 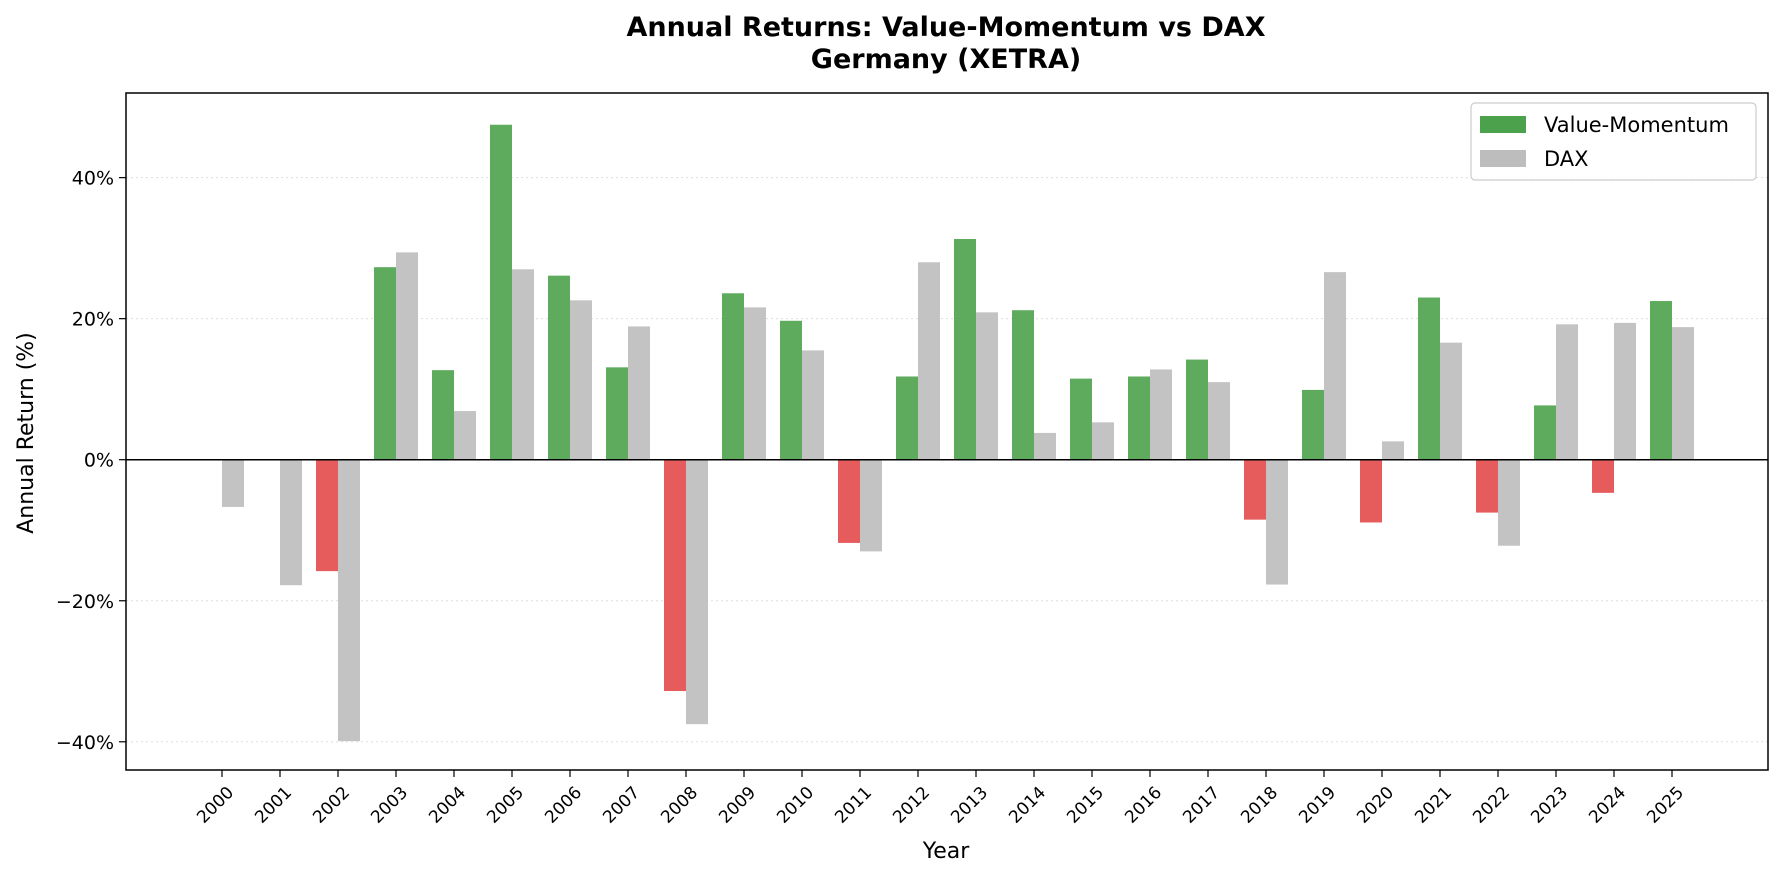 What do you see at coordinates (1549, 805) in the screenshot?
I see `x-tick-label: 2023` at bounding box center [1549, 805].